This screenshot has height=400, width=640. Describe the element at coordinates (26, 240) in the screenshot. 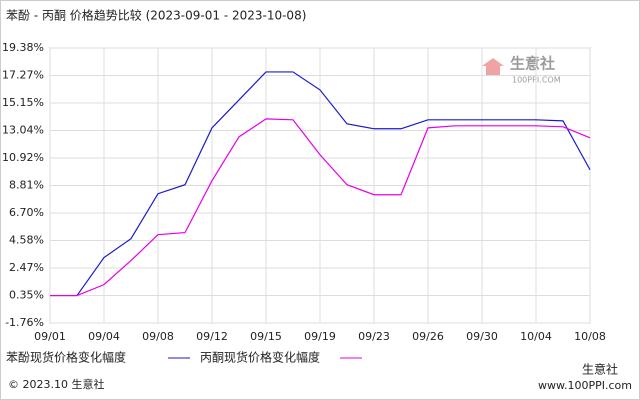

I see `y-tick-label: 4.58%` at that location.